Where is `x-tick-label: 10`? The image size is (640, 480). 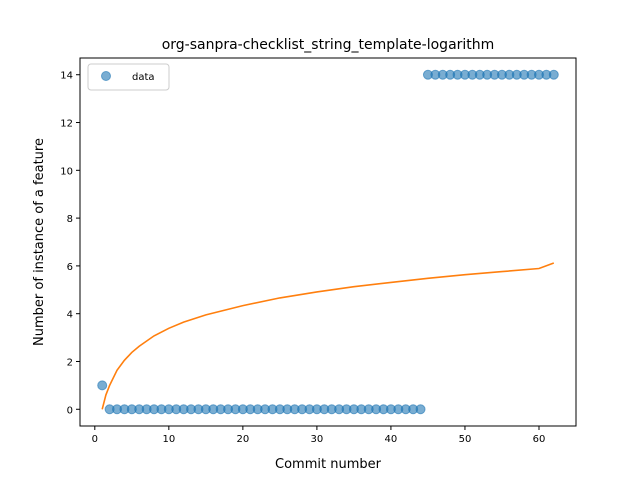 x-tick-label: 10 is located at coordinates (168, 439).